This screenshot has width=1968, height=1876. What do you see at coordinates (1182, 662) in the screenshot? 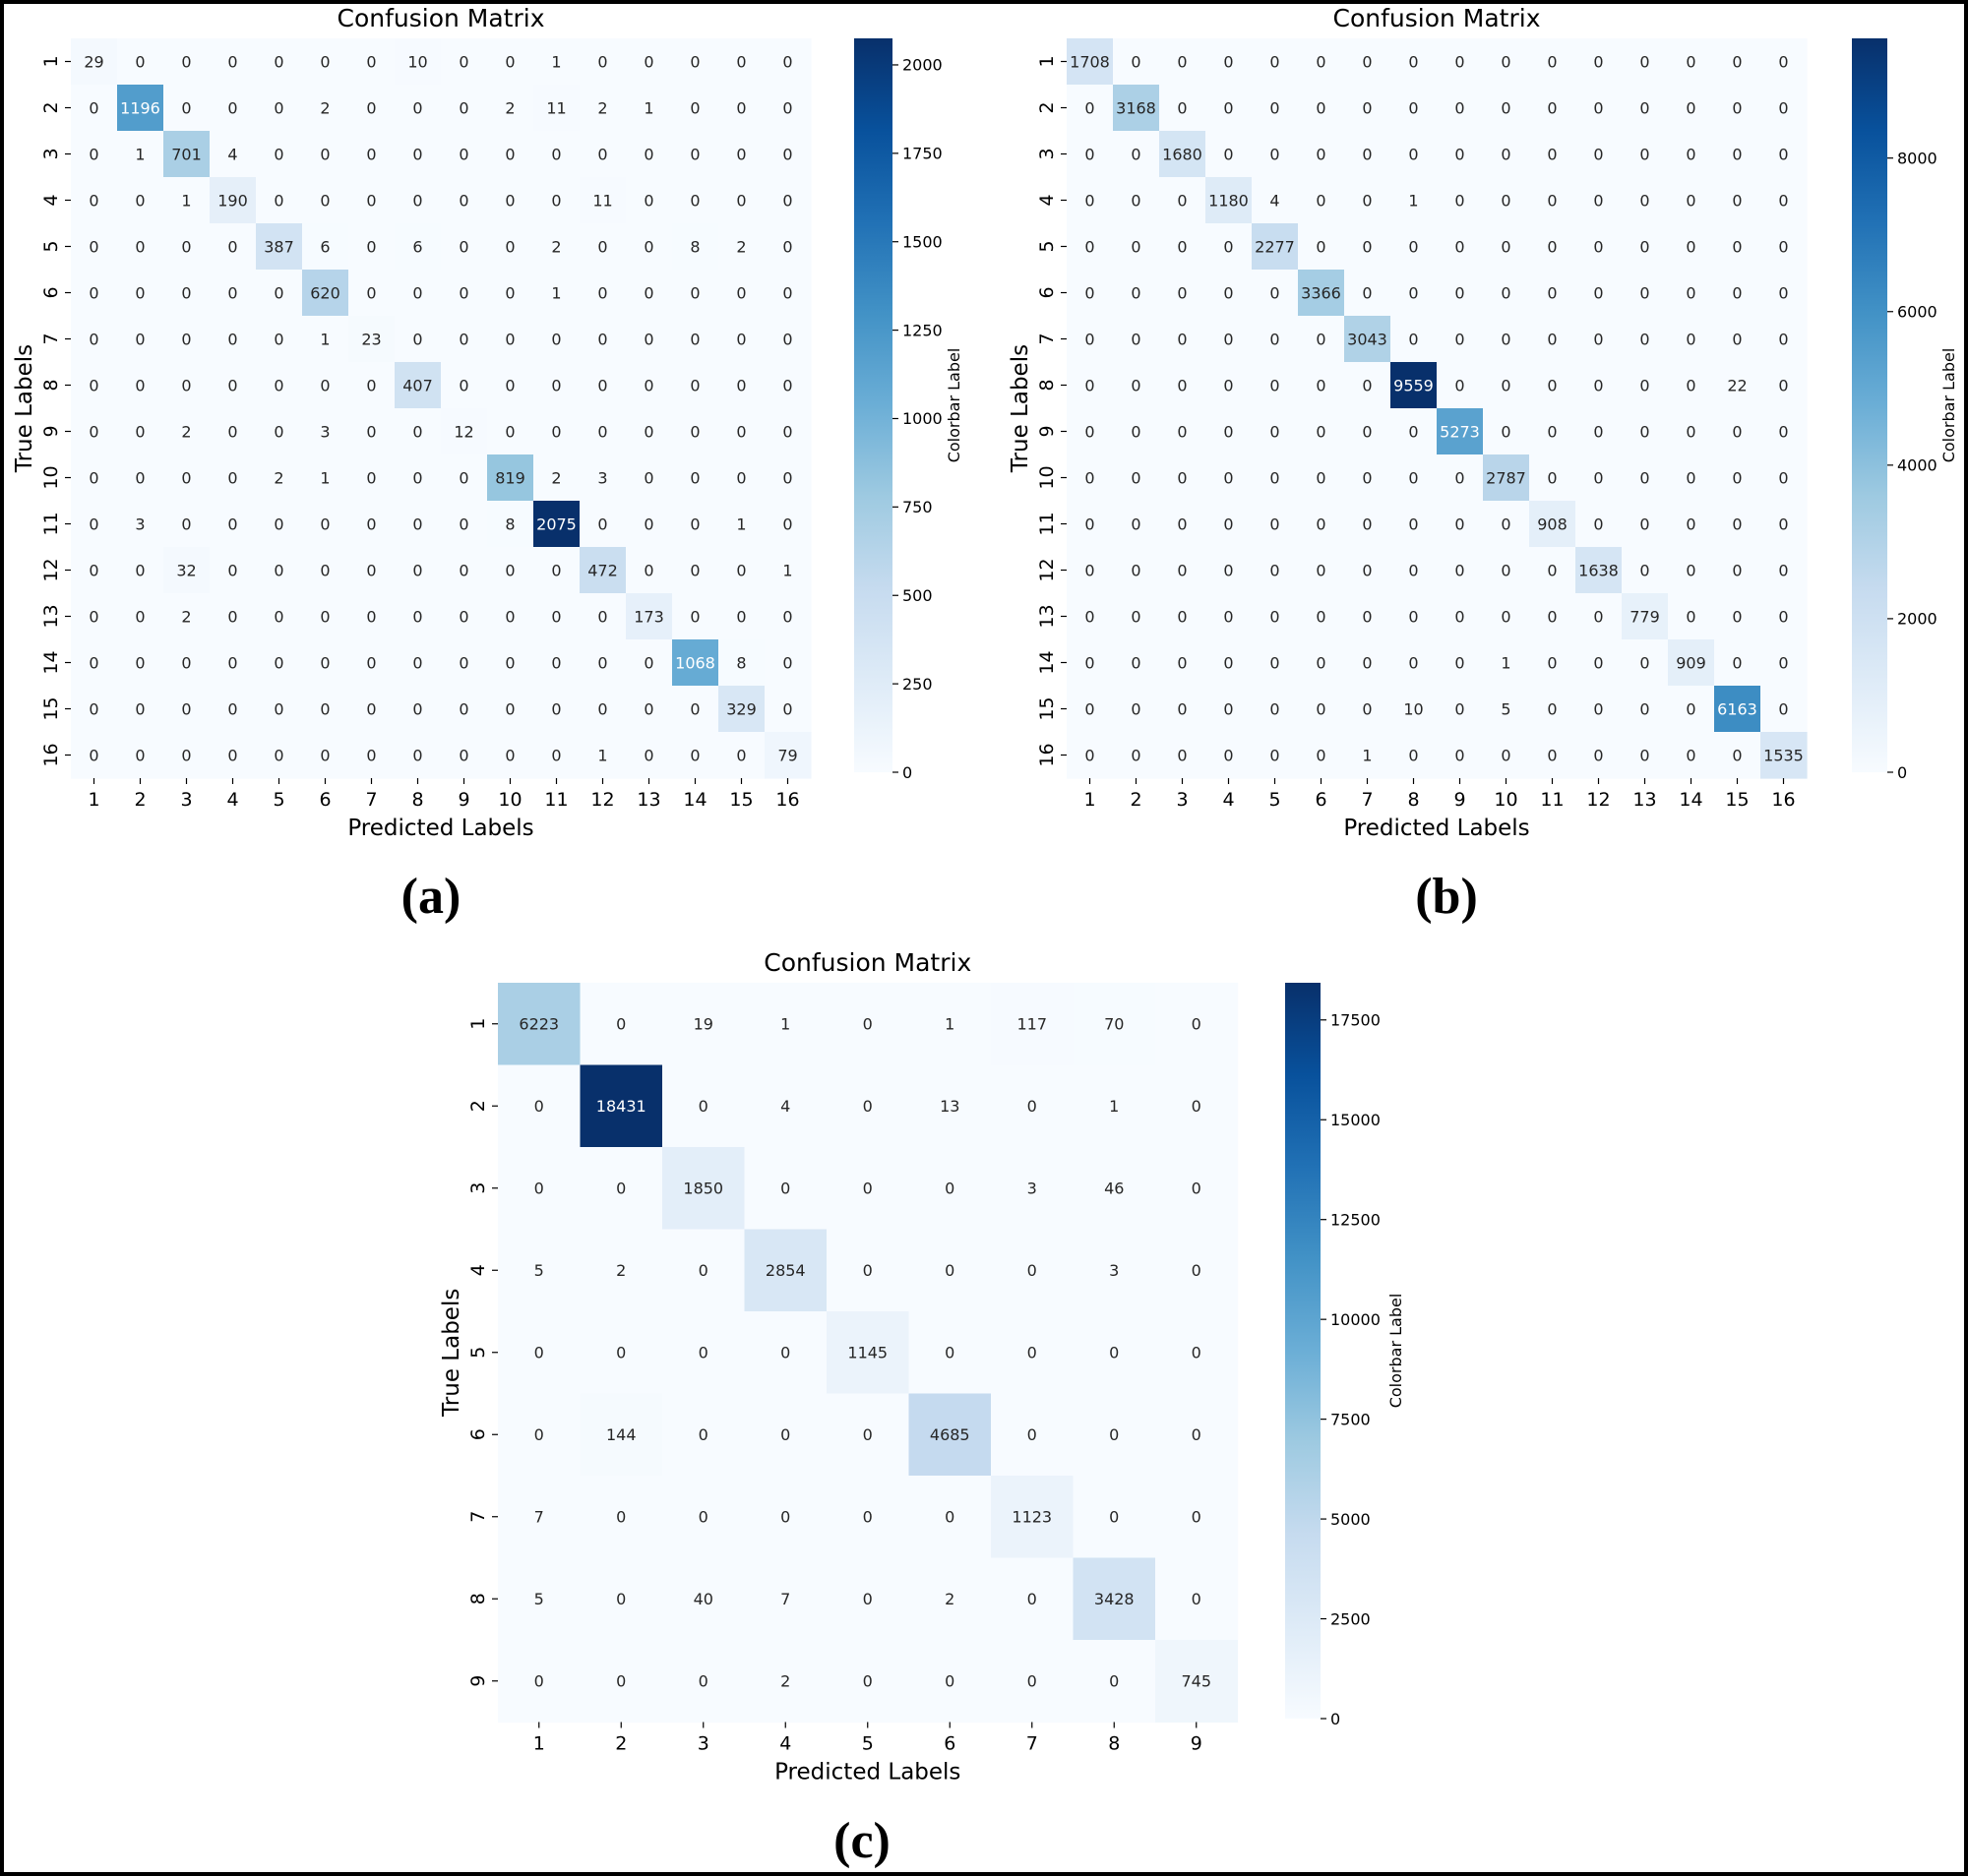
I see `cmb-cell-value-r14-c3: 0` at bounding box center [1182, 662].